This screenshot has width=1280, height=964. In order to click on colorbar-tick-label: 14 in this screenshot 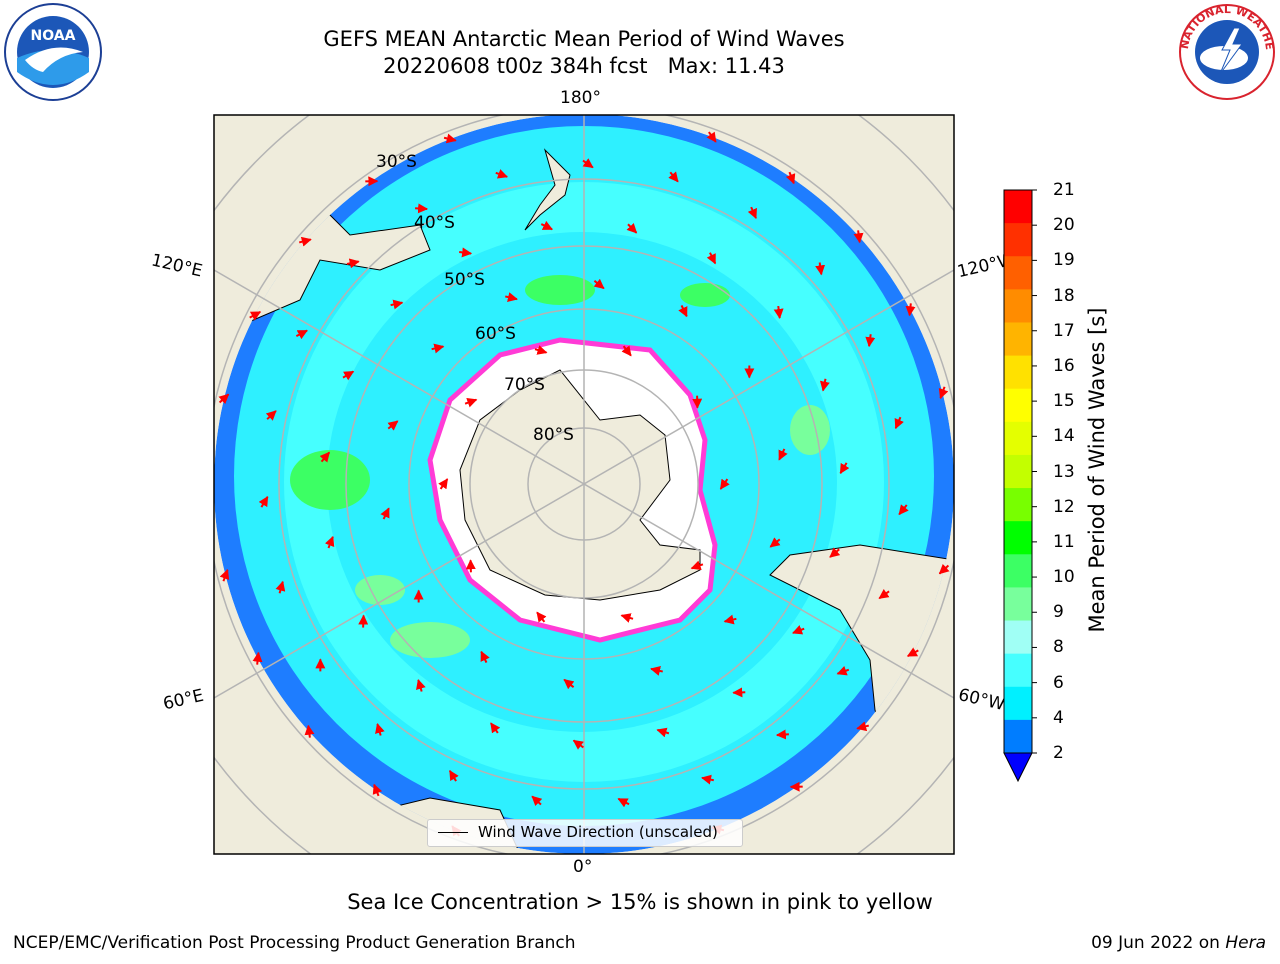, I will do `click(1064, 436)`.